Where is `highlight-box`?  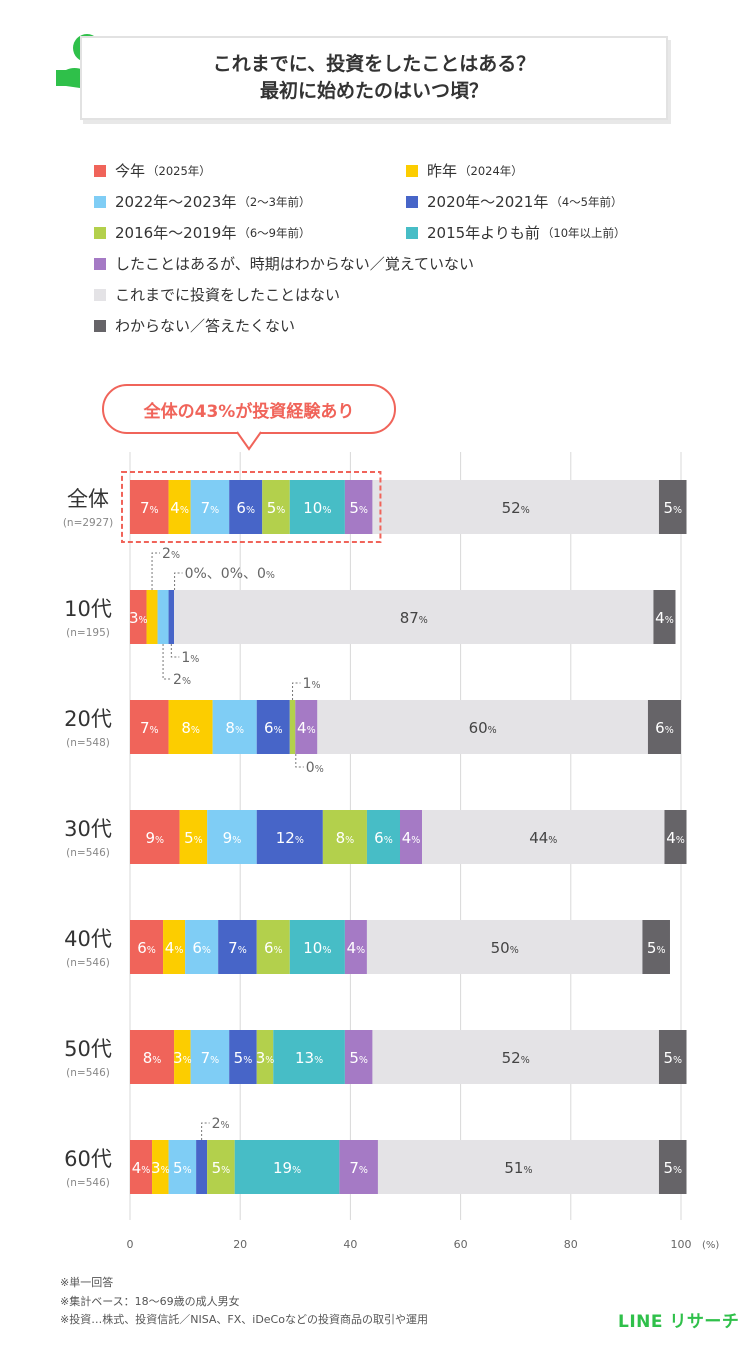 highlight-box is located at coordinates (251, 507).